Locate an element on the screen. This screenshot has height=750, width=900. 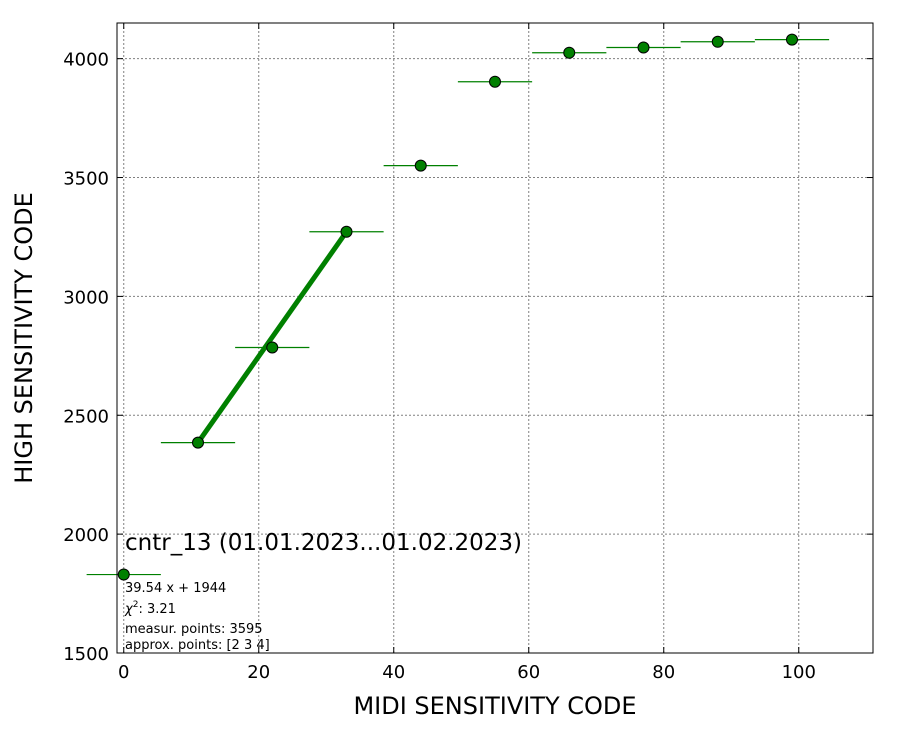
y-tick-label: 1500 is located at coordinates (86, 654).